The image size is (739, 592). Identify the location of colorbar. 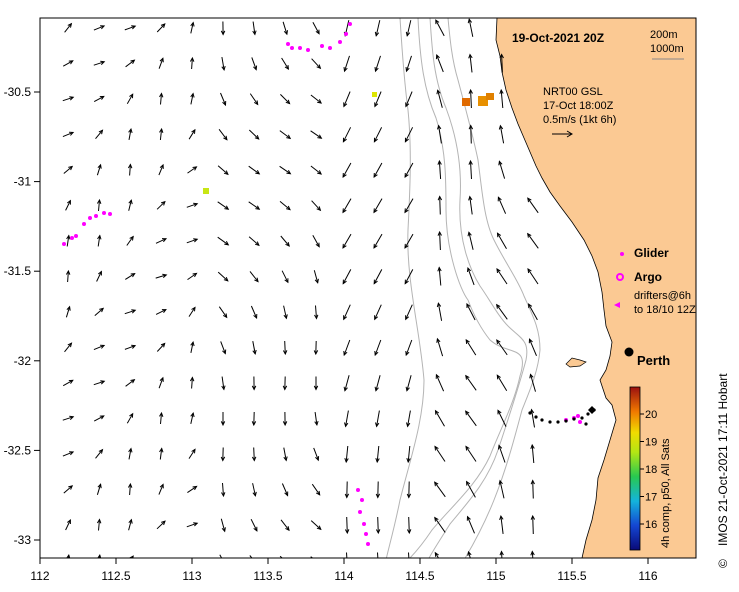
(635, 468).